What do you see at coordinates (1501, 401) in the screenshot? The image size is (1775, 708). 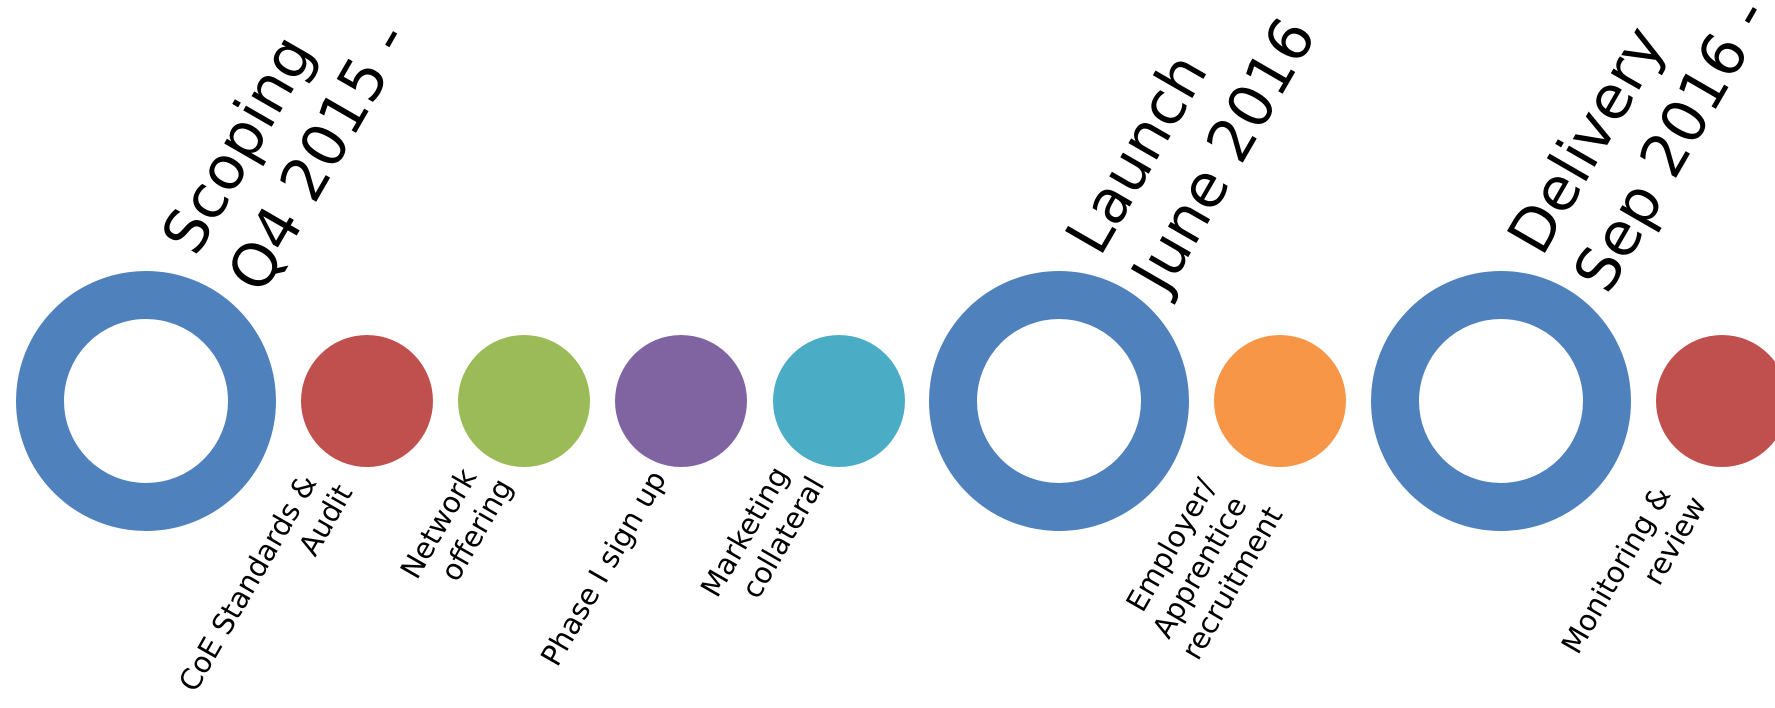 I see `milestone-ring-delivery` at bounding box center [1501, 401].